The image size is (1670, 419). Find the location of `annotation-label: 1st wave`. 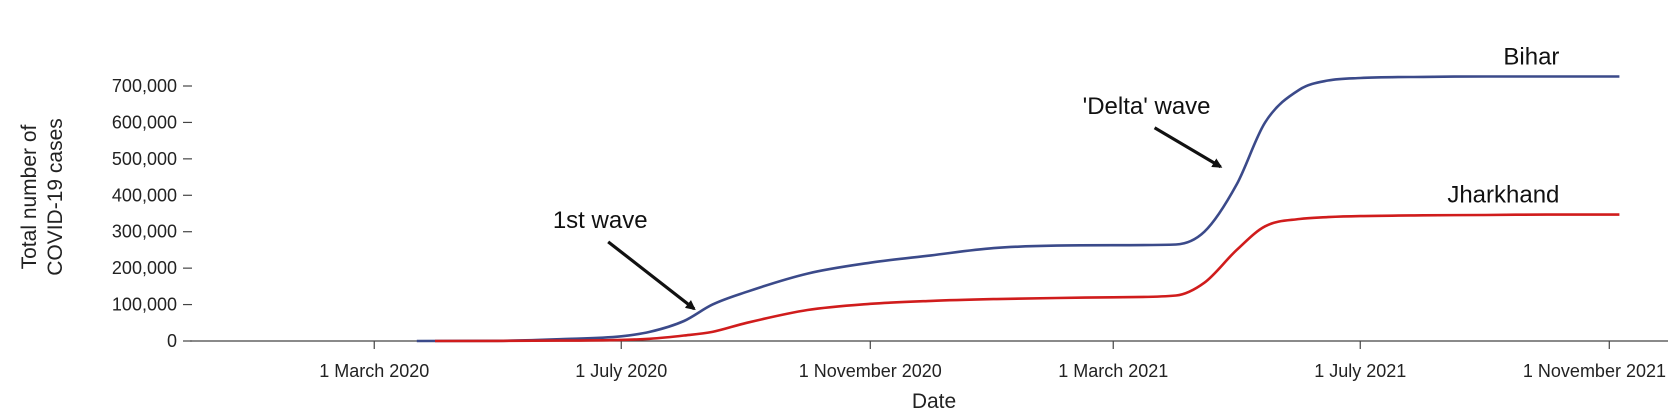

annotation-label: 1st wave is located at coordinates (600, 220).